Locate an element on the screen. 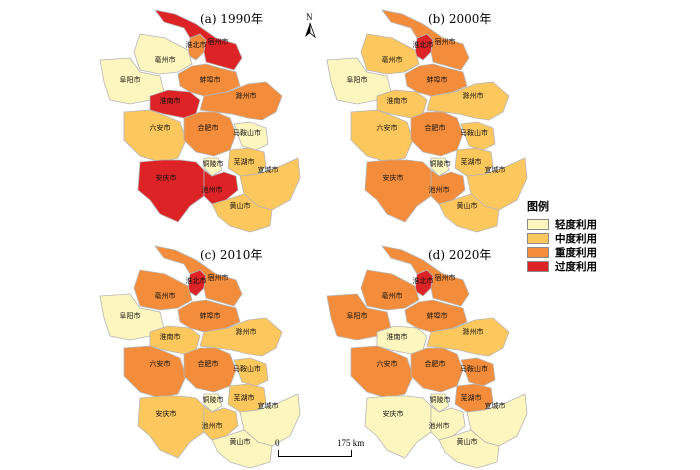  legend-item-over: 过度利用 is located at coordinates (587, 266).